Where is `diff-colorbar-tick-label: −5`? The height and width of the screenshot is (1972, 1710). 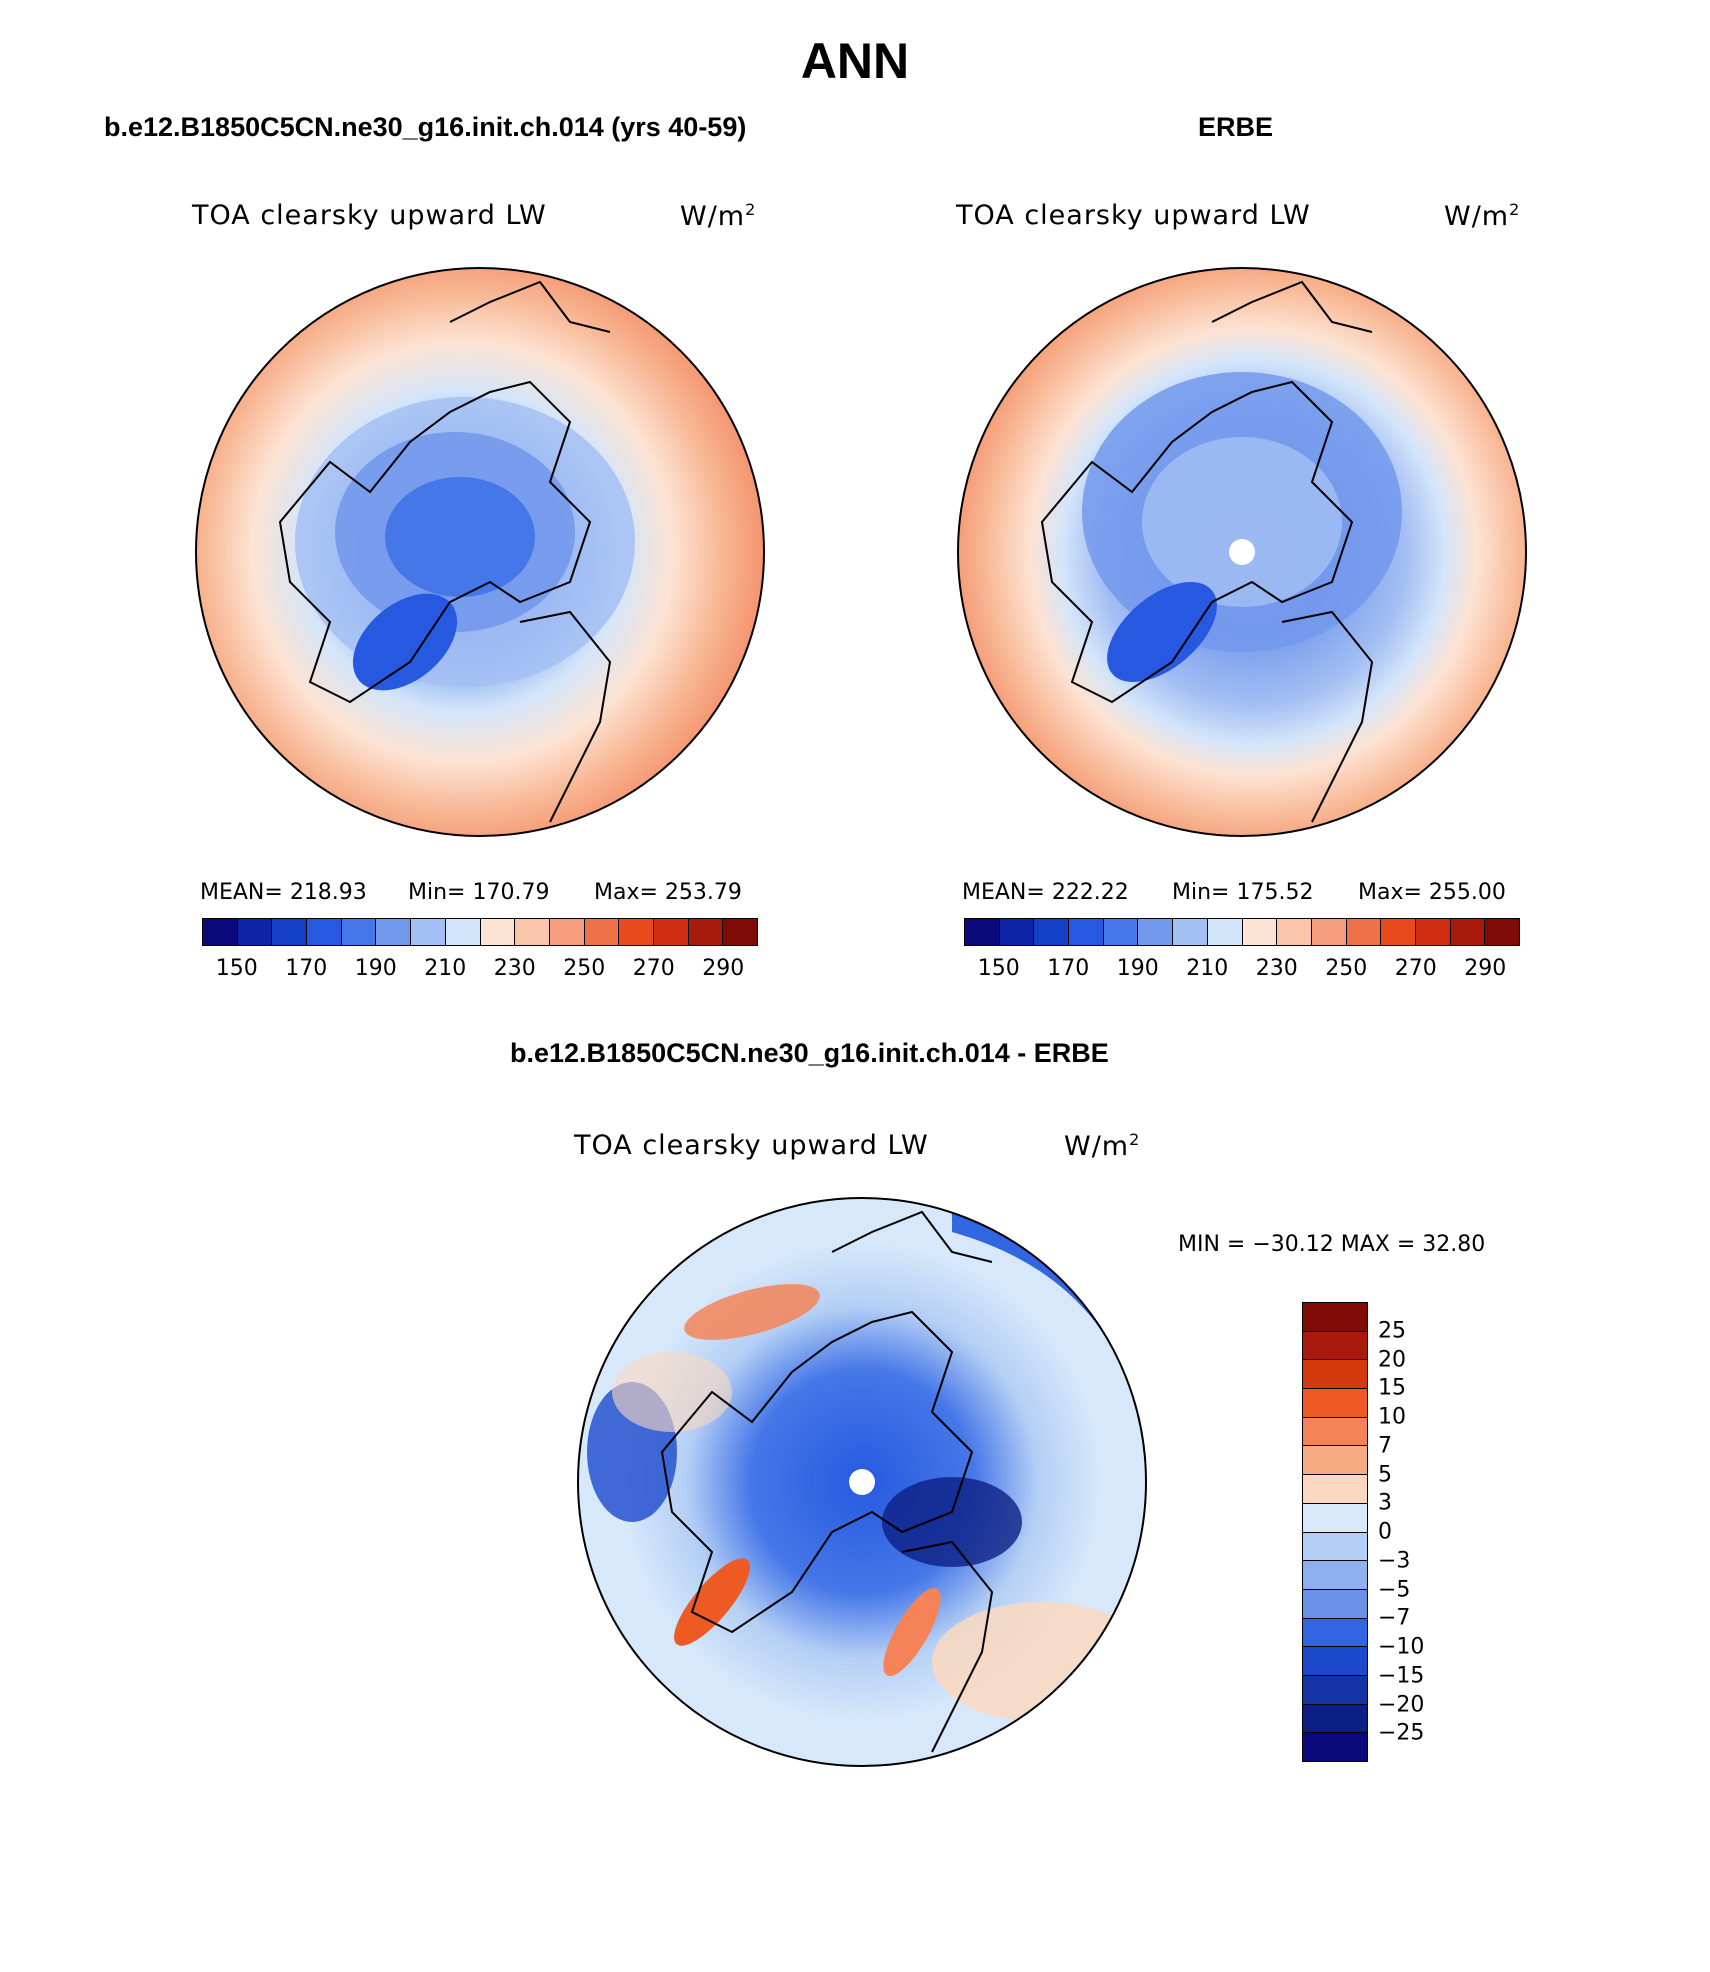
diff-colorbar-tick-label: −5 is located at coordinates (1394, 1589).